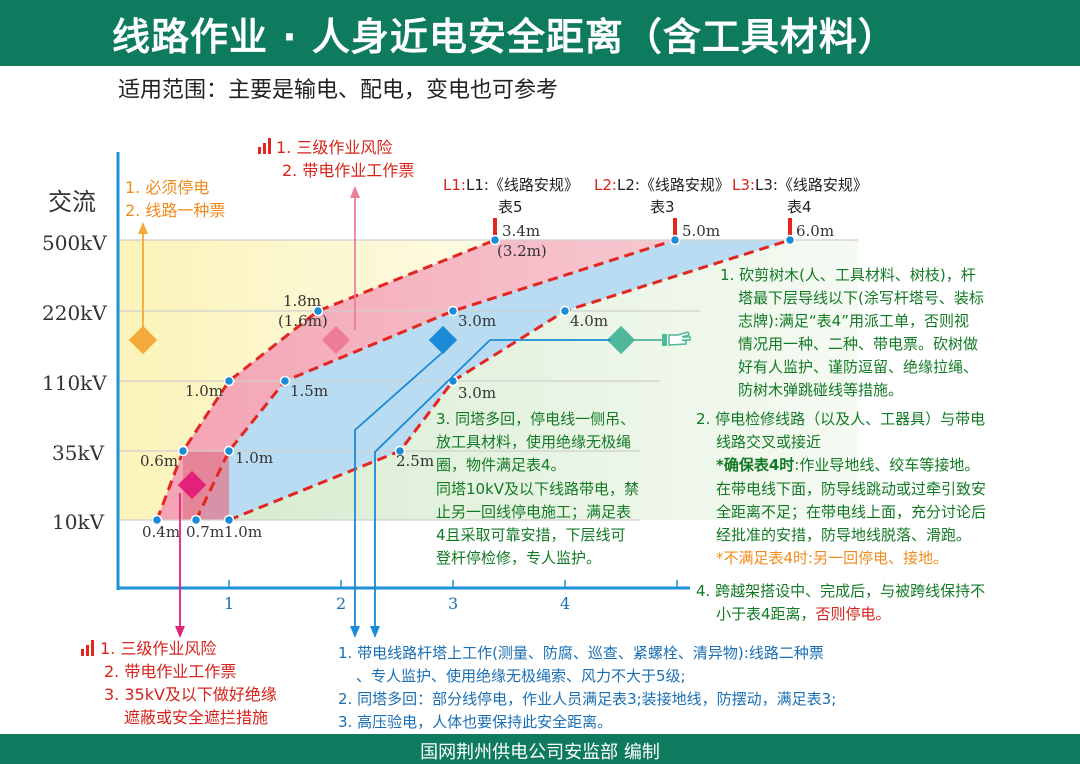 The height and width of the screenshot is (764, 1080). Describe the element at coordinates (348, 170) in the screenshot. I see `pink-top-note-2: 2. 带电作业工作票` at that location.